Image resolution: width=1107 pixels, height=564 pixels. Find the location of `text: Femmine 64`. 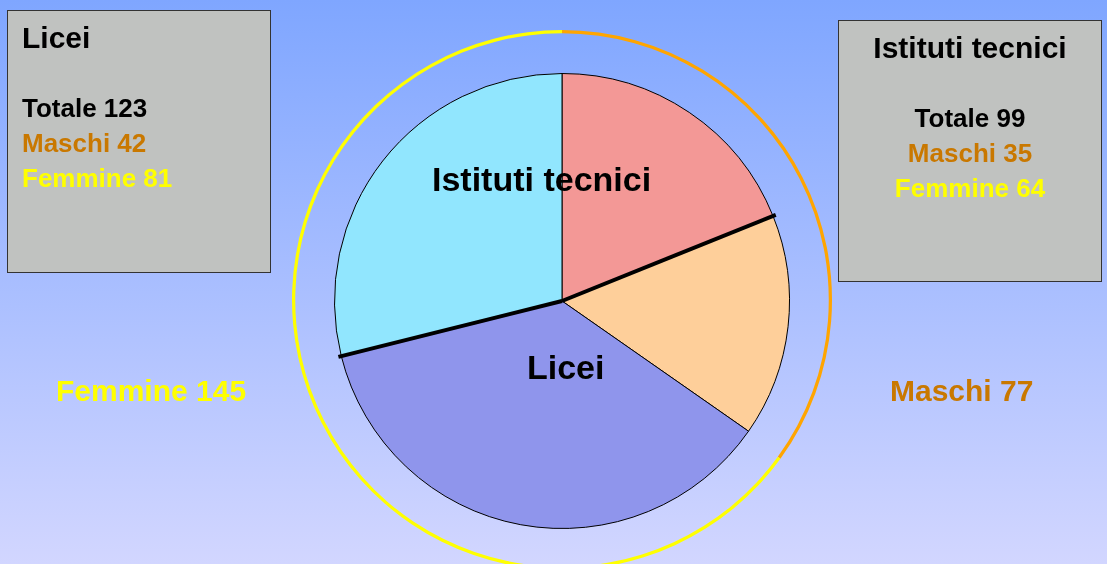

text: Femmine 64 is located at coordinates (970, 188).